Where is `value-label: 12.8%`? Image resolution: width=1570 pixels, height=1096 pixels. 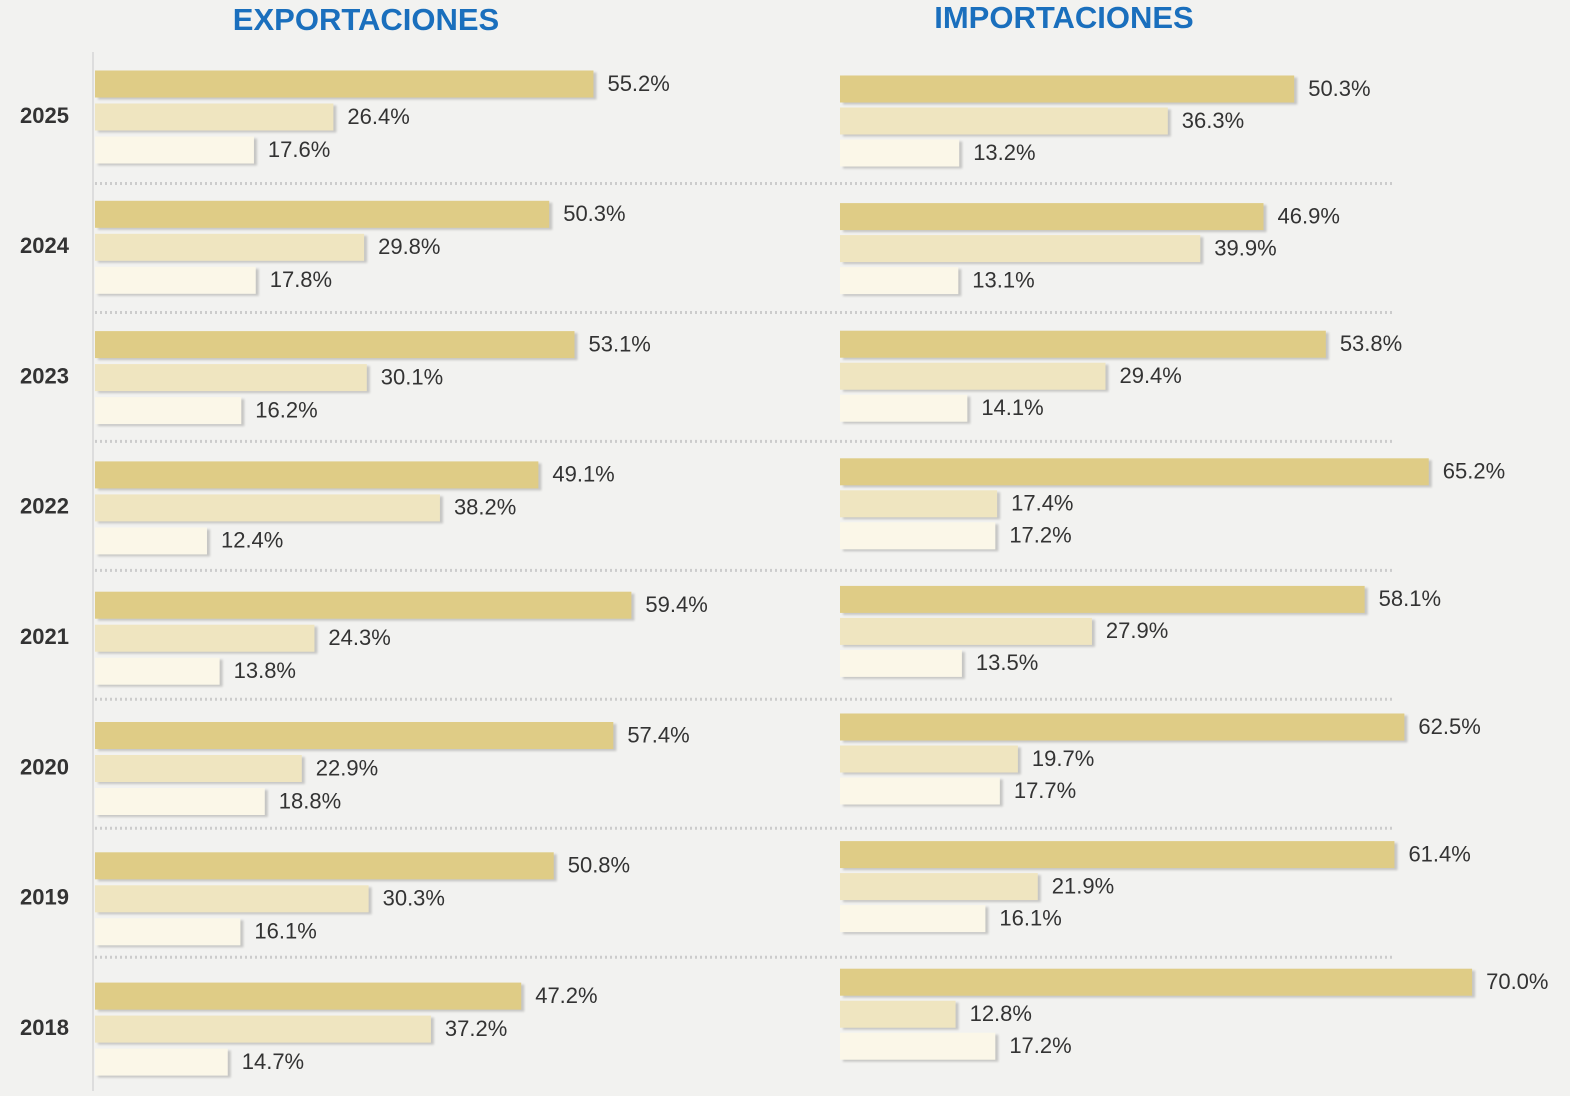
value-label: 12.8% is located at coordinates (1001, 1013).